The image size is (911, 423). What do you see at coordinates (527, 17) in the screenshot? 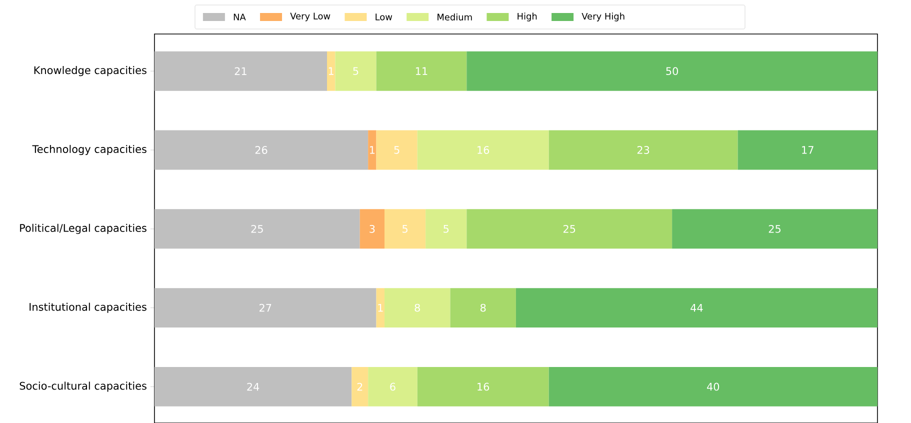
I see `legend-label: High` at bounding box center [527, 17].